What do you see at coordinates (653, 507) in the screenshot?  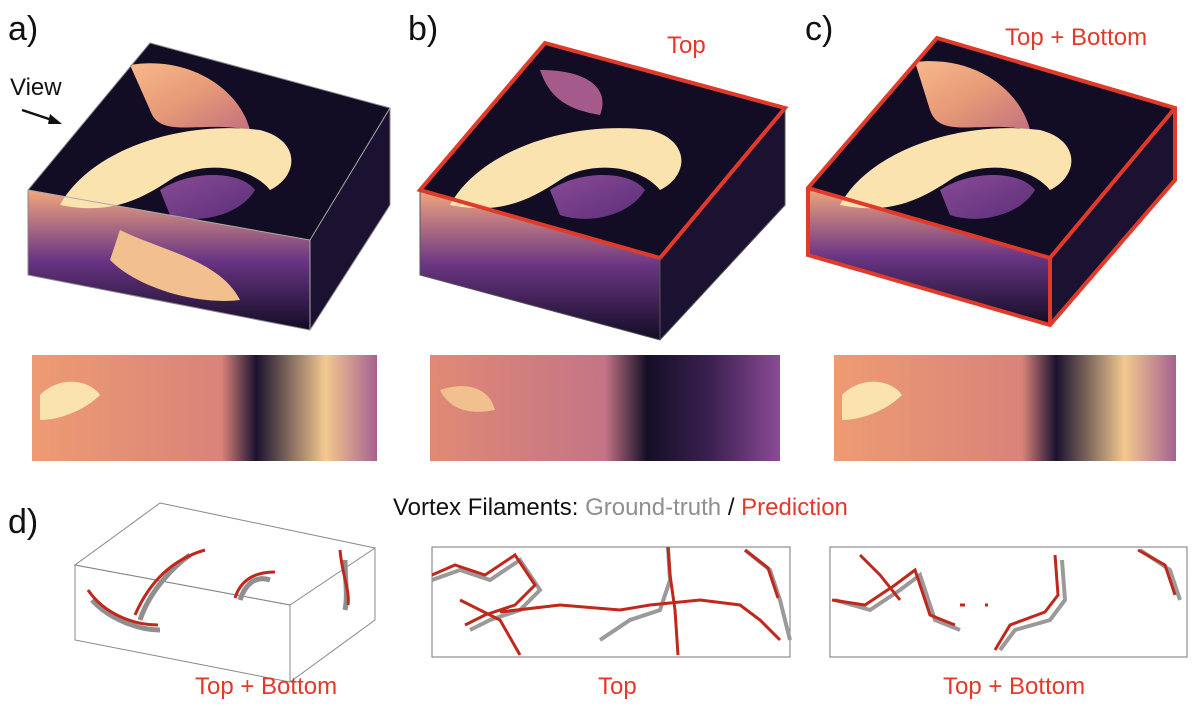 I see `legend-ground-truth: Ground-truth` at bounding box center [653, 507].